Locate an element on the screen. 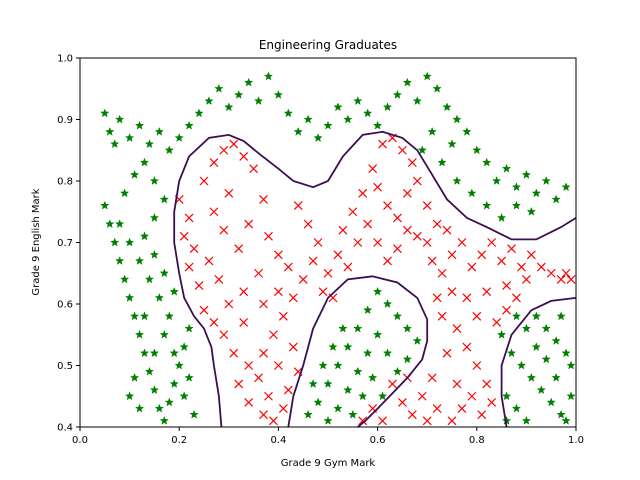 This screenshot has height=480, width=640. y-axis: 0.4 0.5 0.6 0.7 0.8 0.9 1.0 is located at coordinates (68, 244).